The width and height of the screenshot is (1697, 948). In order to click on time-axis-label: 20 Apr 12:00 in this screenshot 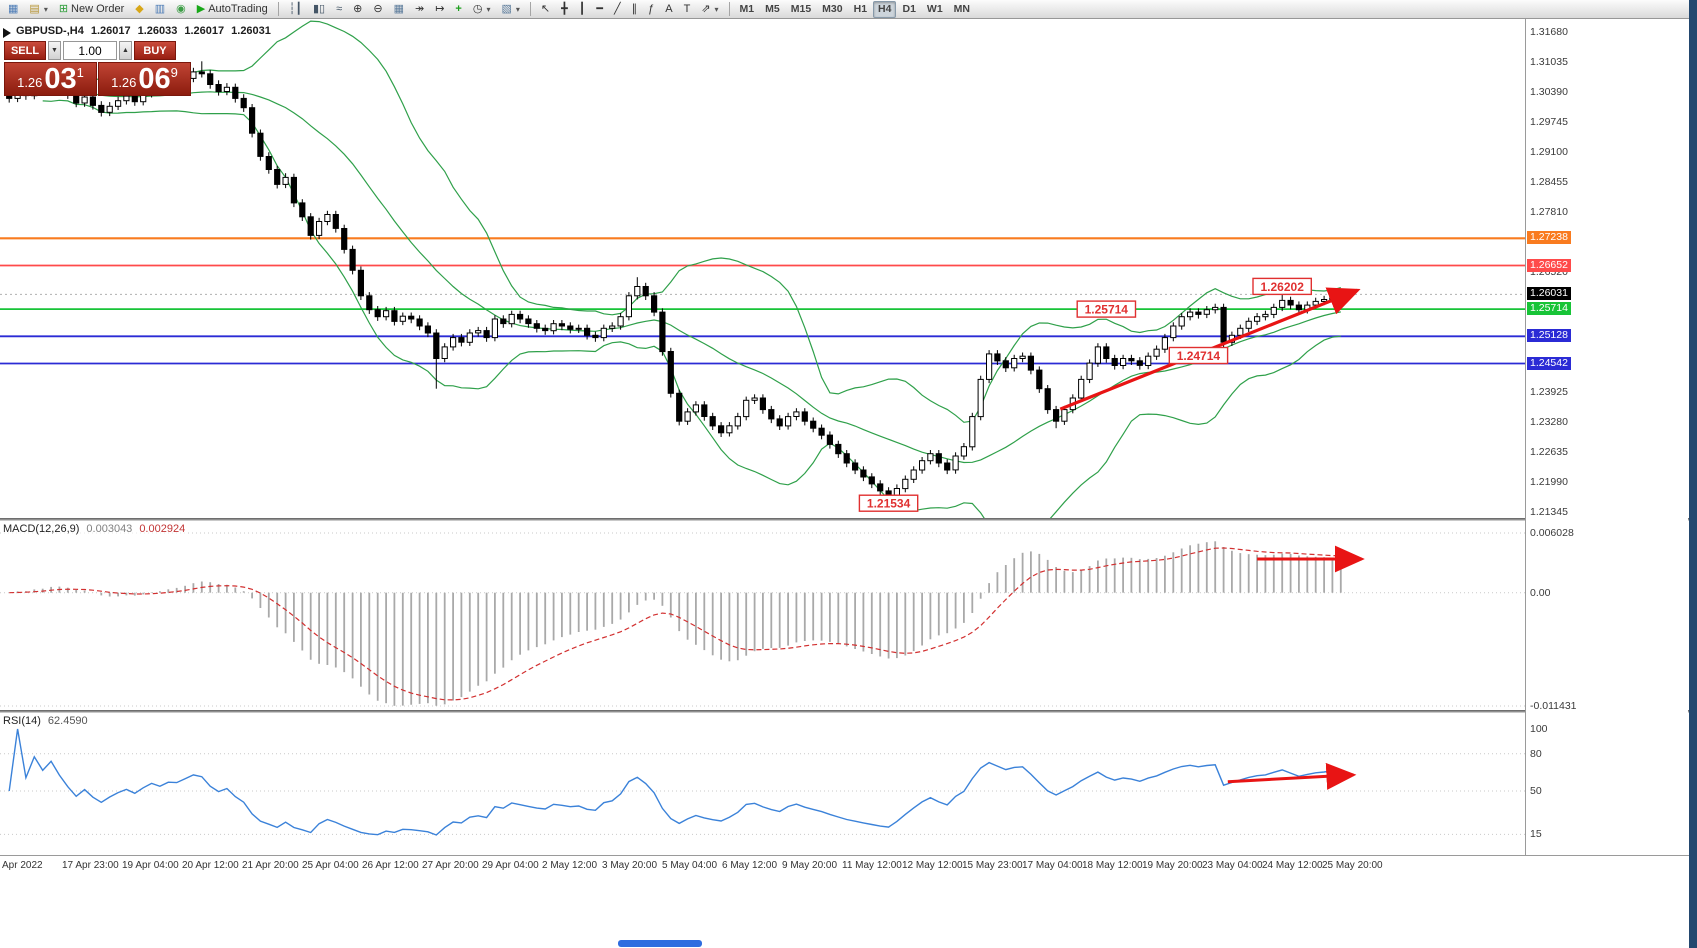, I will do `click(210, 865)`.